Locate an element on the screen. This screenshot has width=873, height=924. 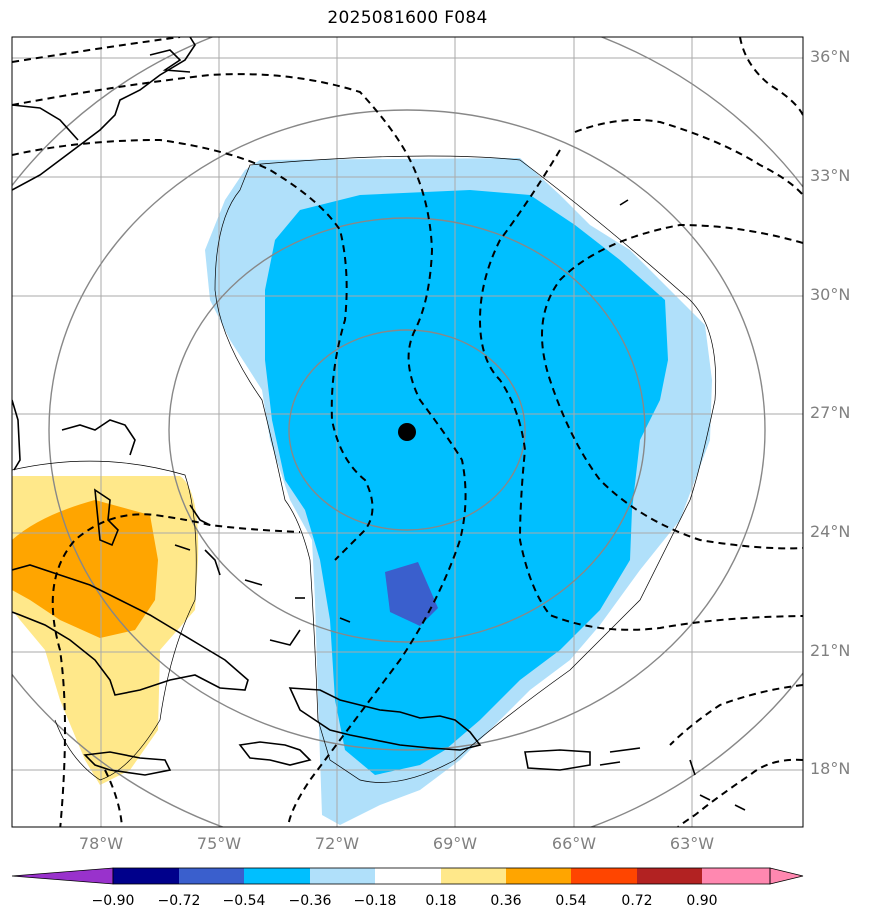
lon-label-66: 66°W is located at coordinates (574, 843).